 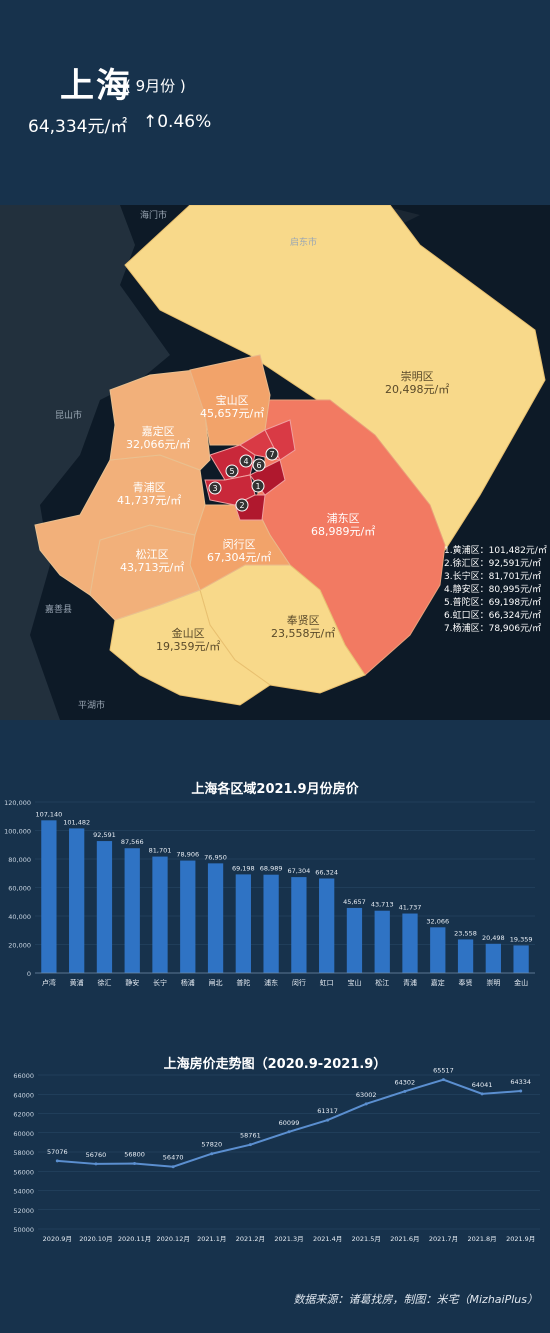 What do you see at coordinates (495, 551) in the screenshot?
I see `legend-item: 1.黄浦区：101,482元/㎡` at bounding box center [495, 551].